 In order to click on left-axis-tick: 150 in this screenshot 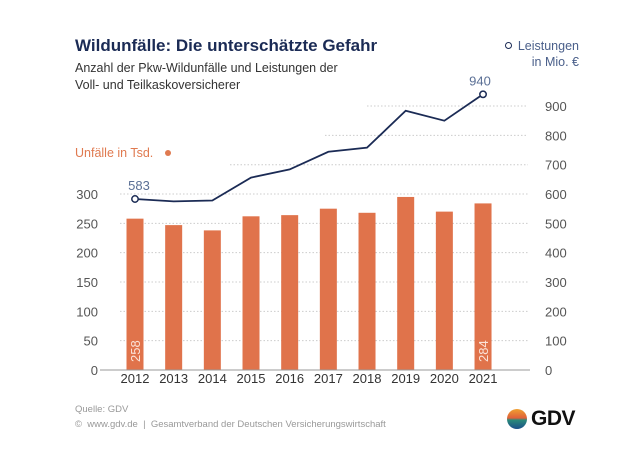, I will do `click(87, 282)`.